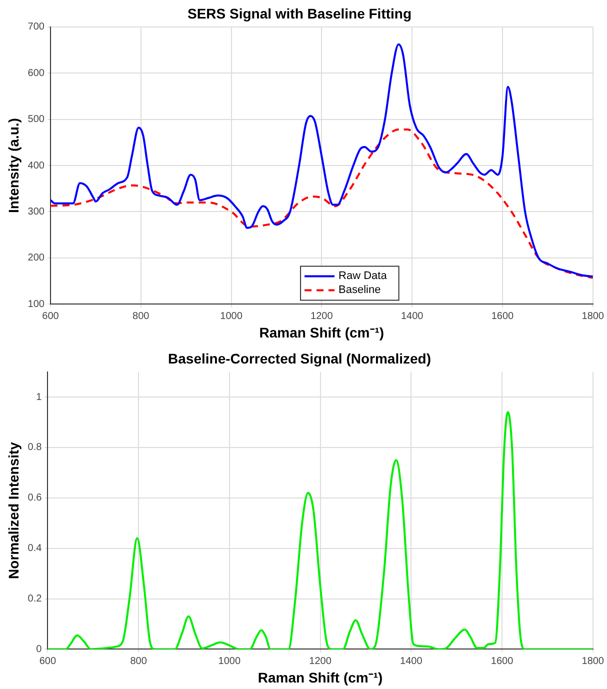 This screenshot has height=689, width=607. Describe the element at coordinates (36, 166) in the screenshot. I see `y-tick-label: 400` at that location.